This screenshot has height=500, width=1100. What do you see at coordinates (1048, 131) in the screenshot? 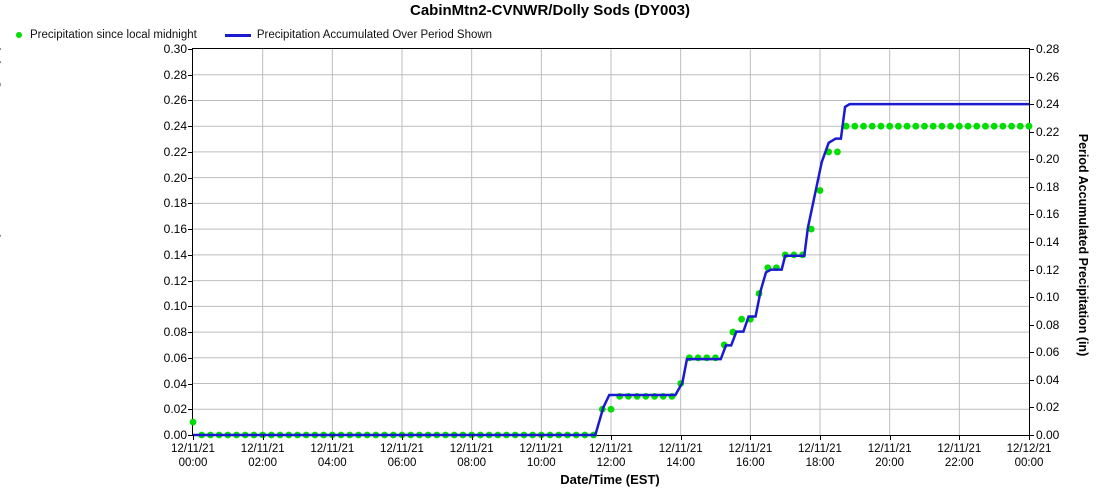
I see `y-axis-right-tick-label: 0.22` at bounding box center [1048, 131].